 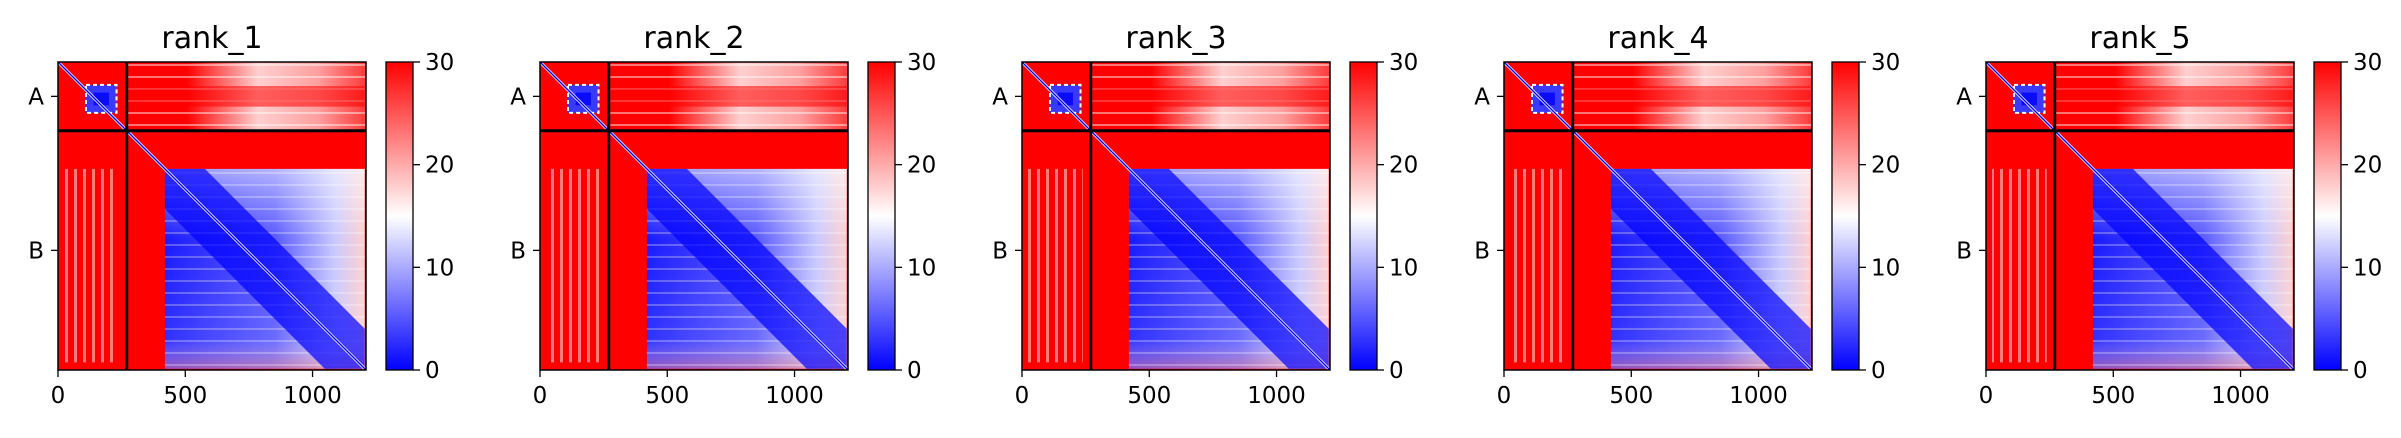 I want to click on panel-title: rank_5, so click(x=2139, y=38).